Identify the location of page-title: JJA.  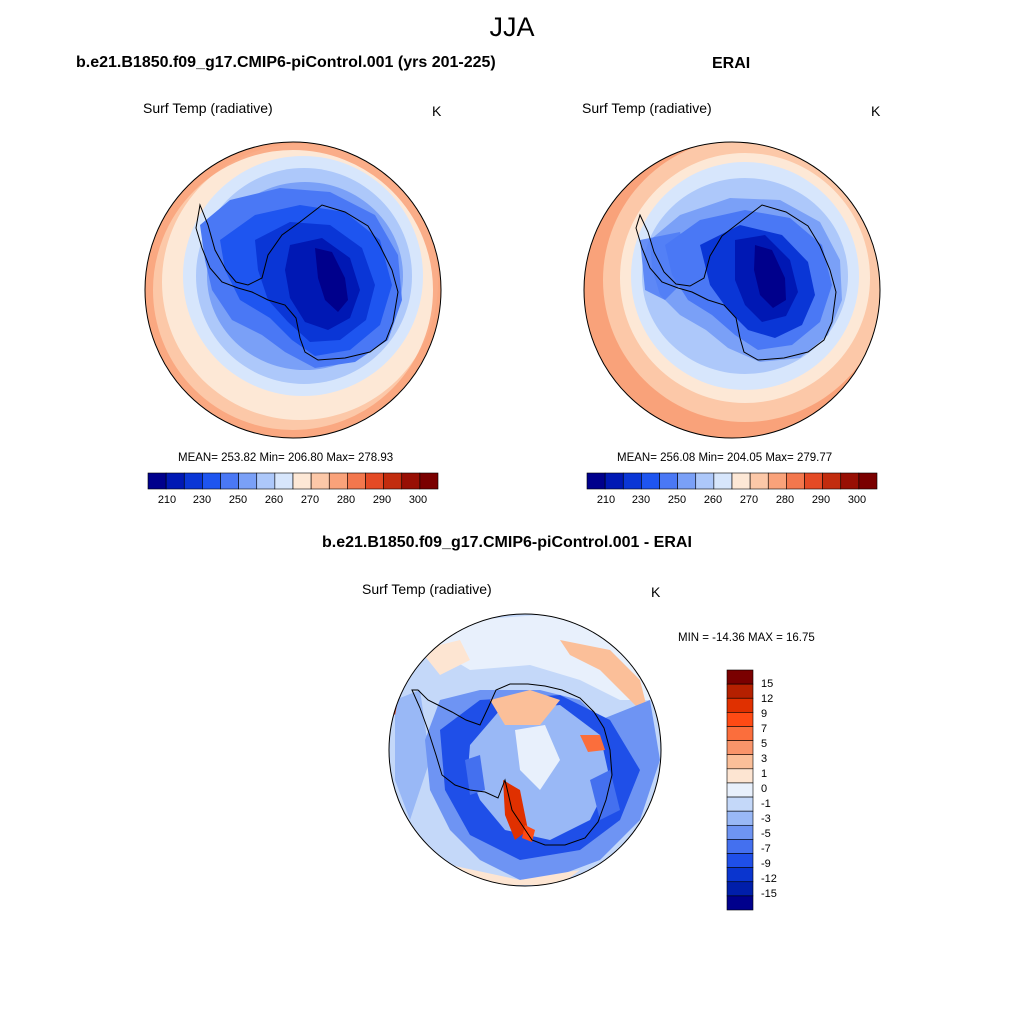
(512, 27).